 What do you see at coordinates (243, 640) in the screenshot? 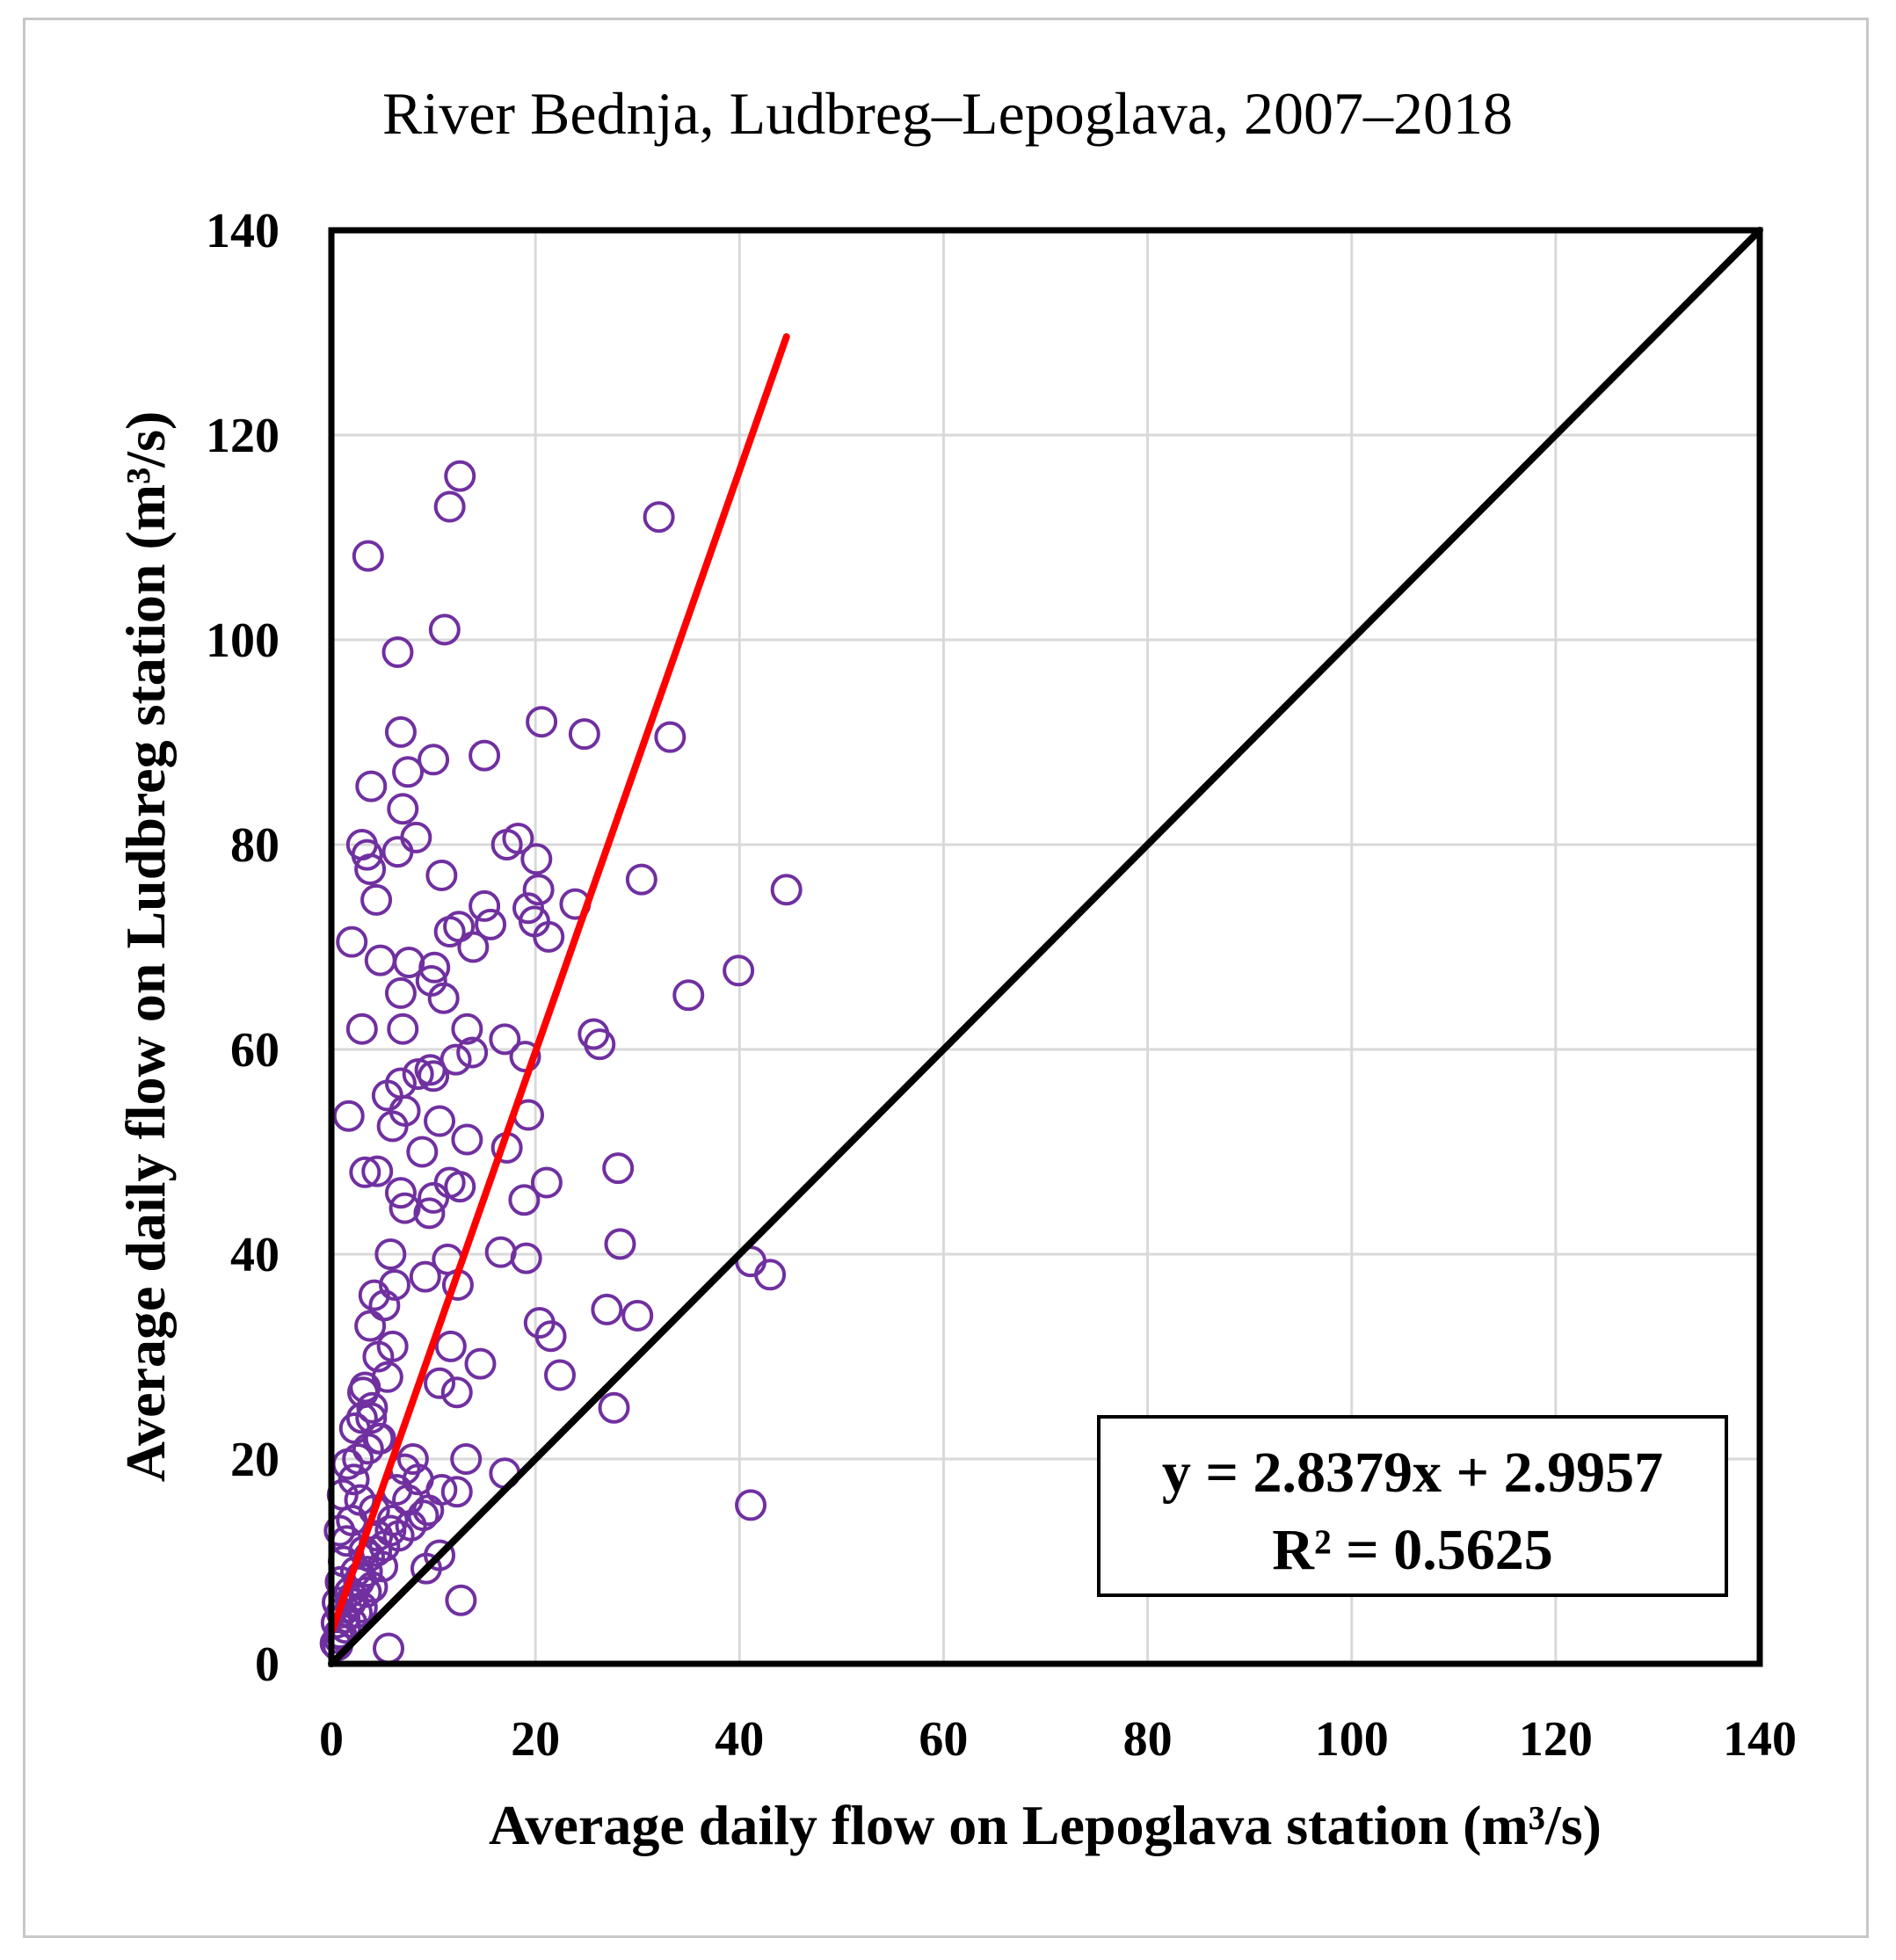
I see `y-tick-label-5: 100` at bounding box center [243, 640].